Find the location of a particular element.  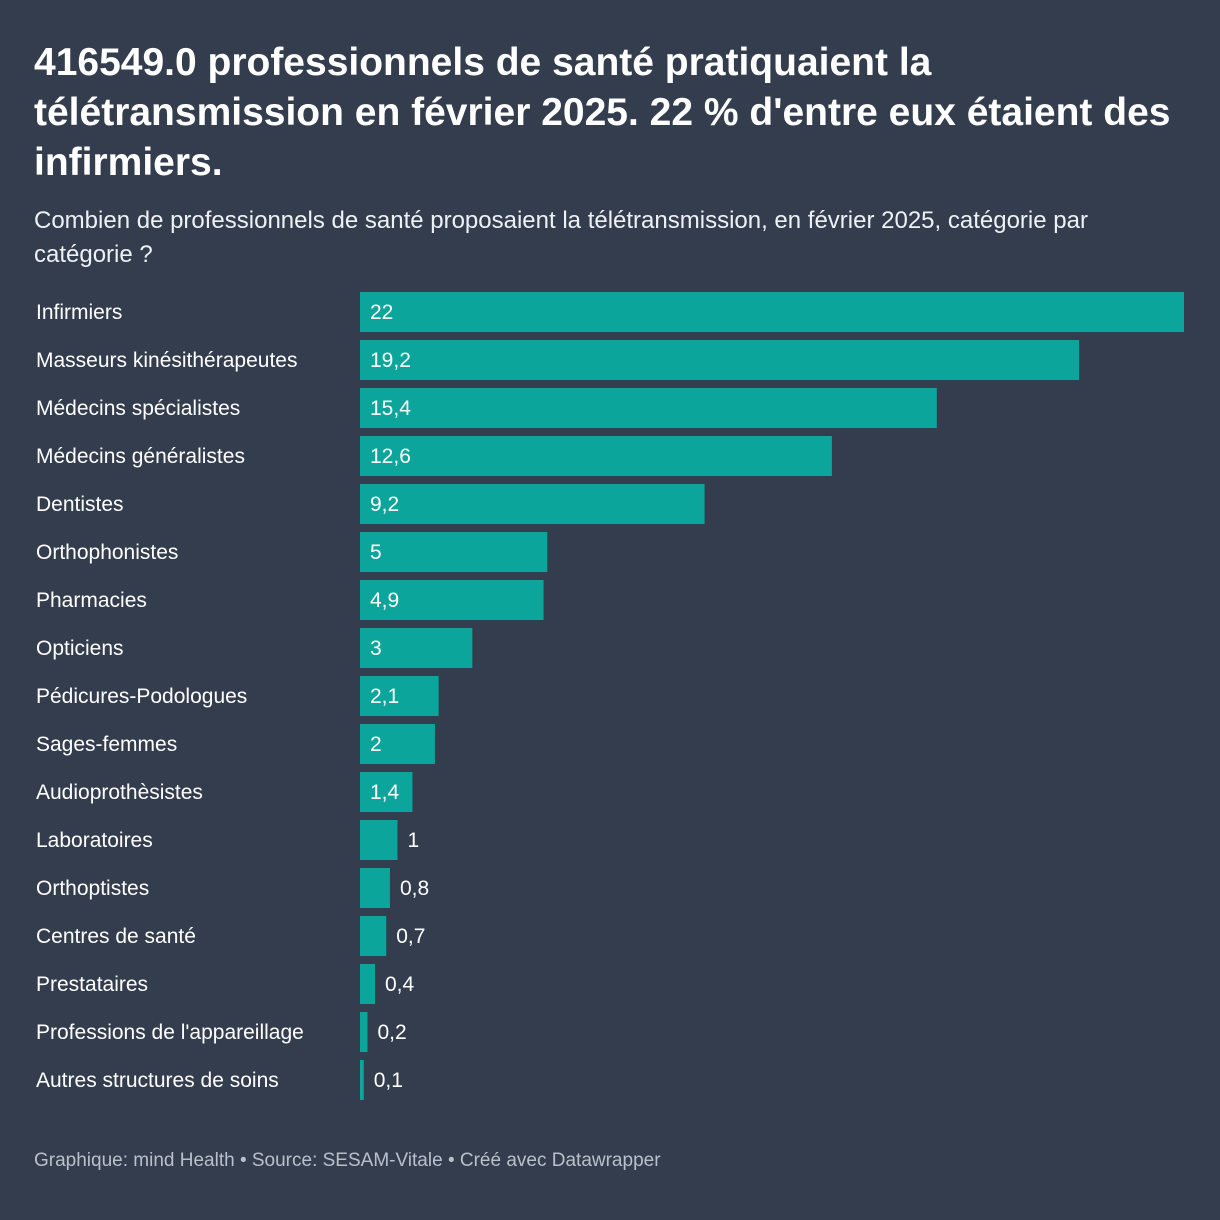

category-label: Pharmacies is located at coordinates (91, 600).